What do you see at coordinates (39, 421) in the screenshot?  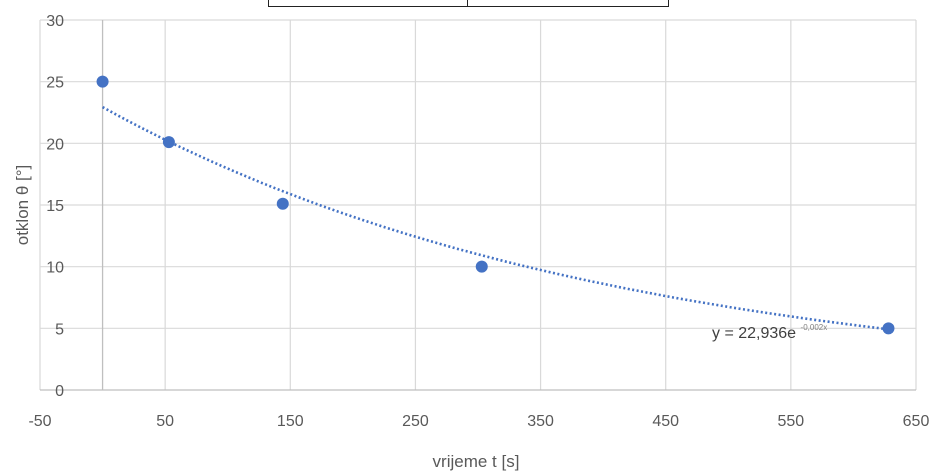 I see `x-tick-label--50: -50` at bounding box center [39, 421].